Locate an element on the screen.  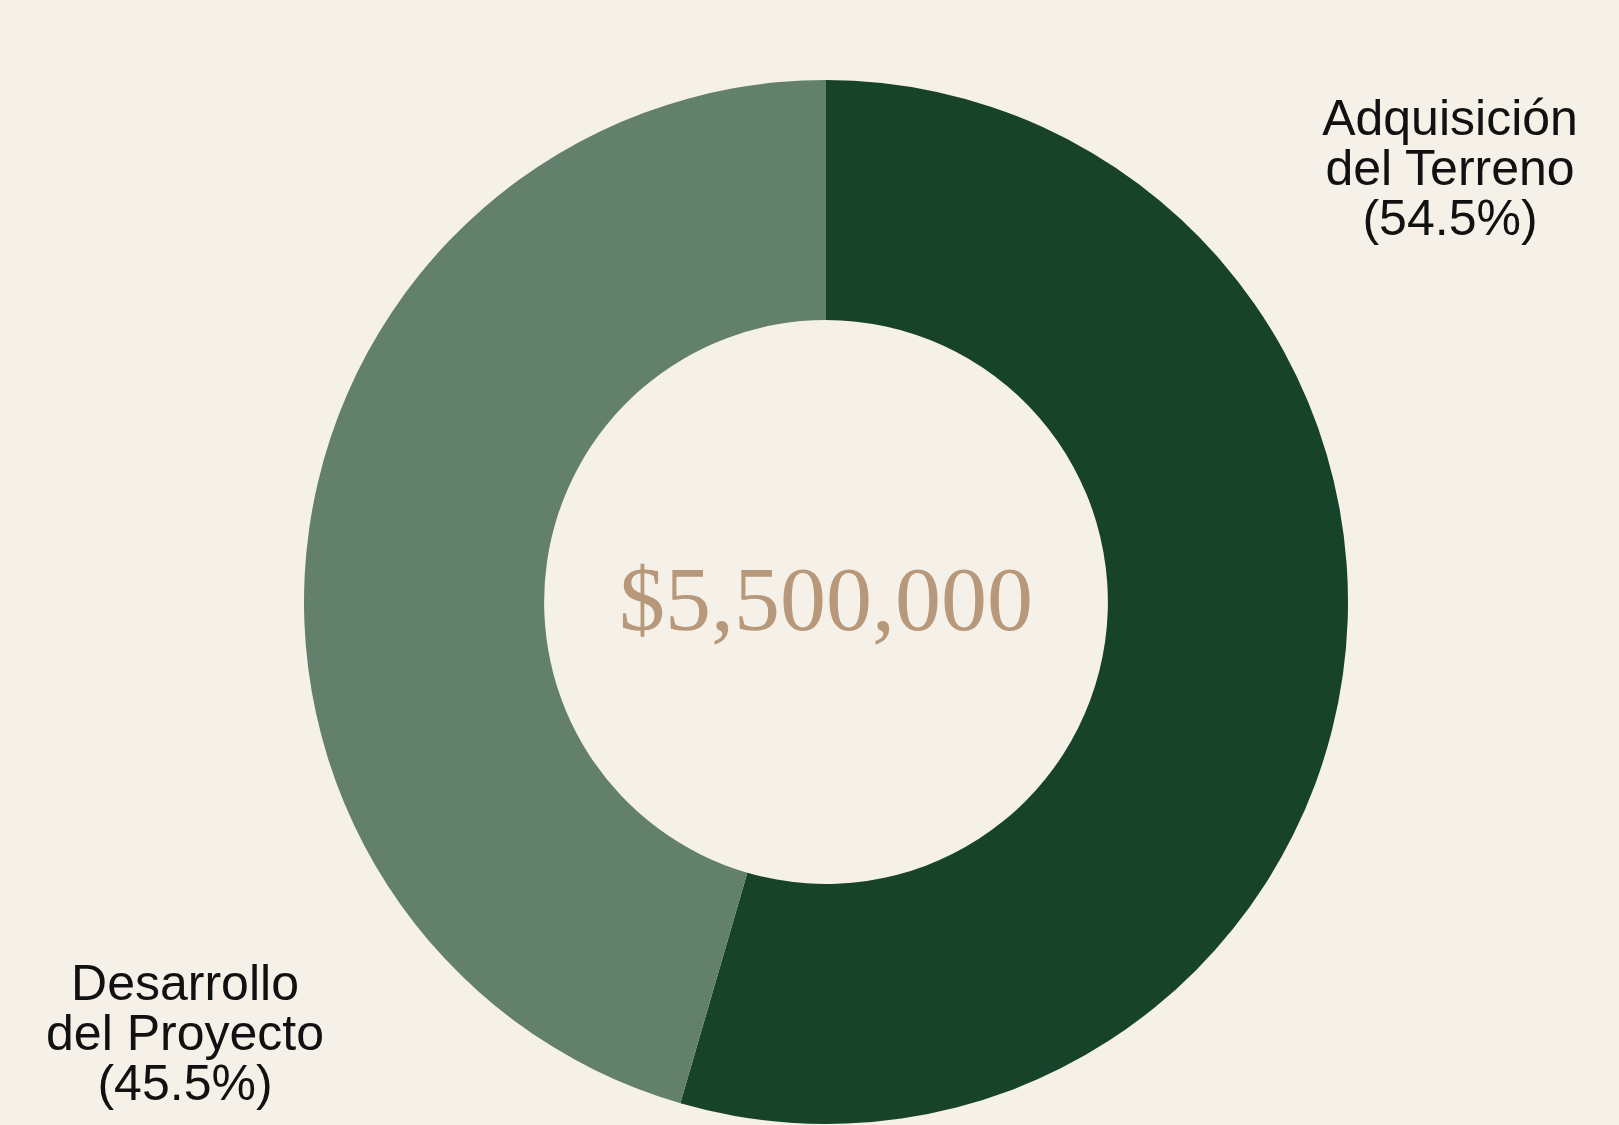
text: $5,500,000 is located at coordinates (826, 599).